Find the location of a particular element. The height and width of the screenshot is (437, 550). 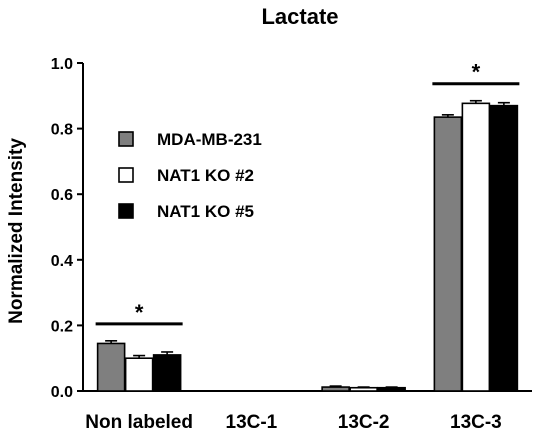

y-axis-label: Normalized Intensity is located at coordinates (16, 231).